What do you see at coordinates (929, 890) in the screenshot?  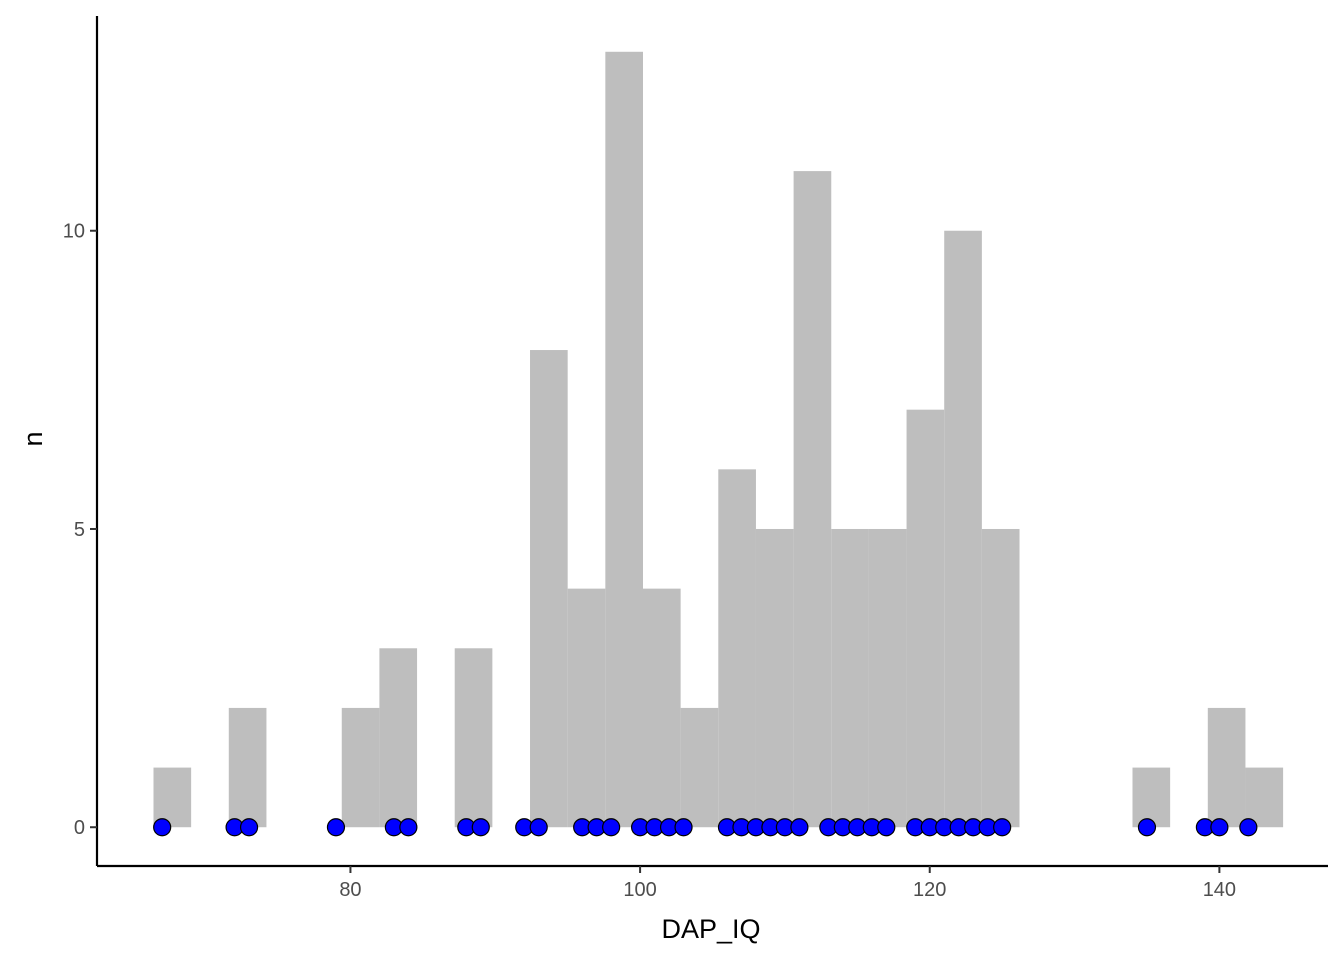 I see `x-tick-label: 120` at bounding box center [929, 890].